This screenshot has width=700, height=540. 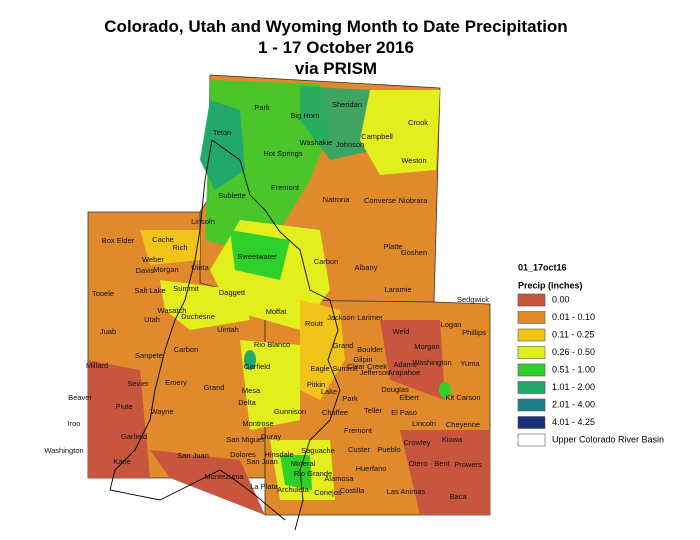 What do you see at coordinates (347, 104) in the screenshot?
I see `county-label: Sheridan` at bounding box center [347, 104].